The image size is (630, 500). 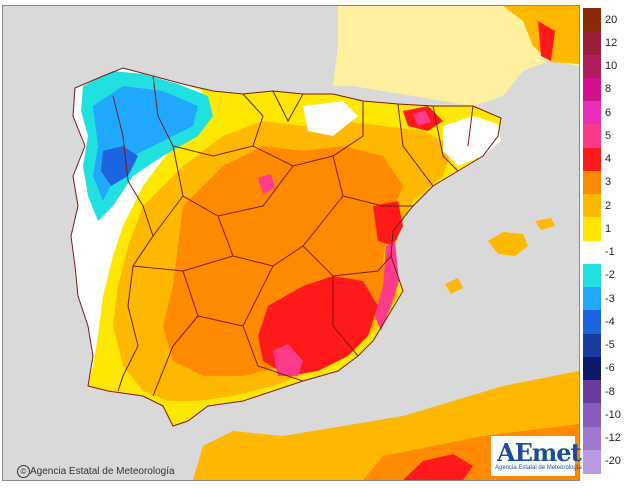 I want to click on anomaly-neg4-northwest, so click(x=119, y=166).